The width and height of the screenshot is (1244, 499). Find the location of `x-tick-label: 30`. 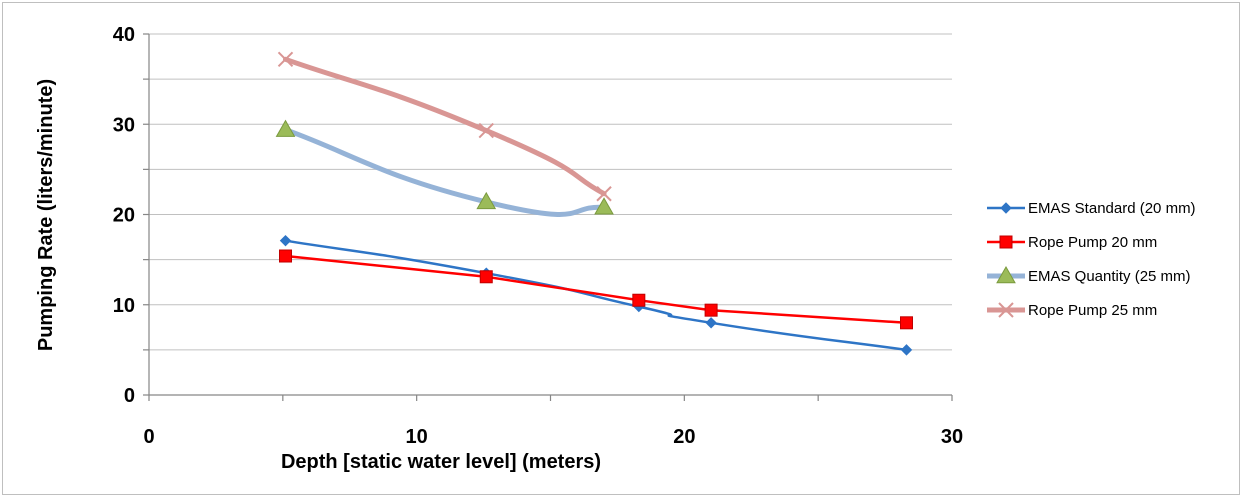

x-tick-label: 30 is located at coordinates (952, 437).